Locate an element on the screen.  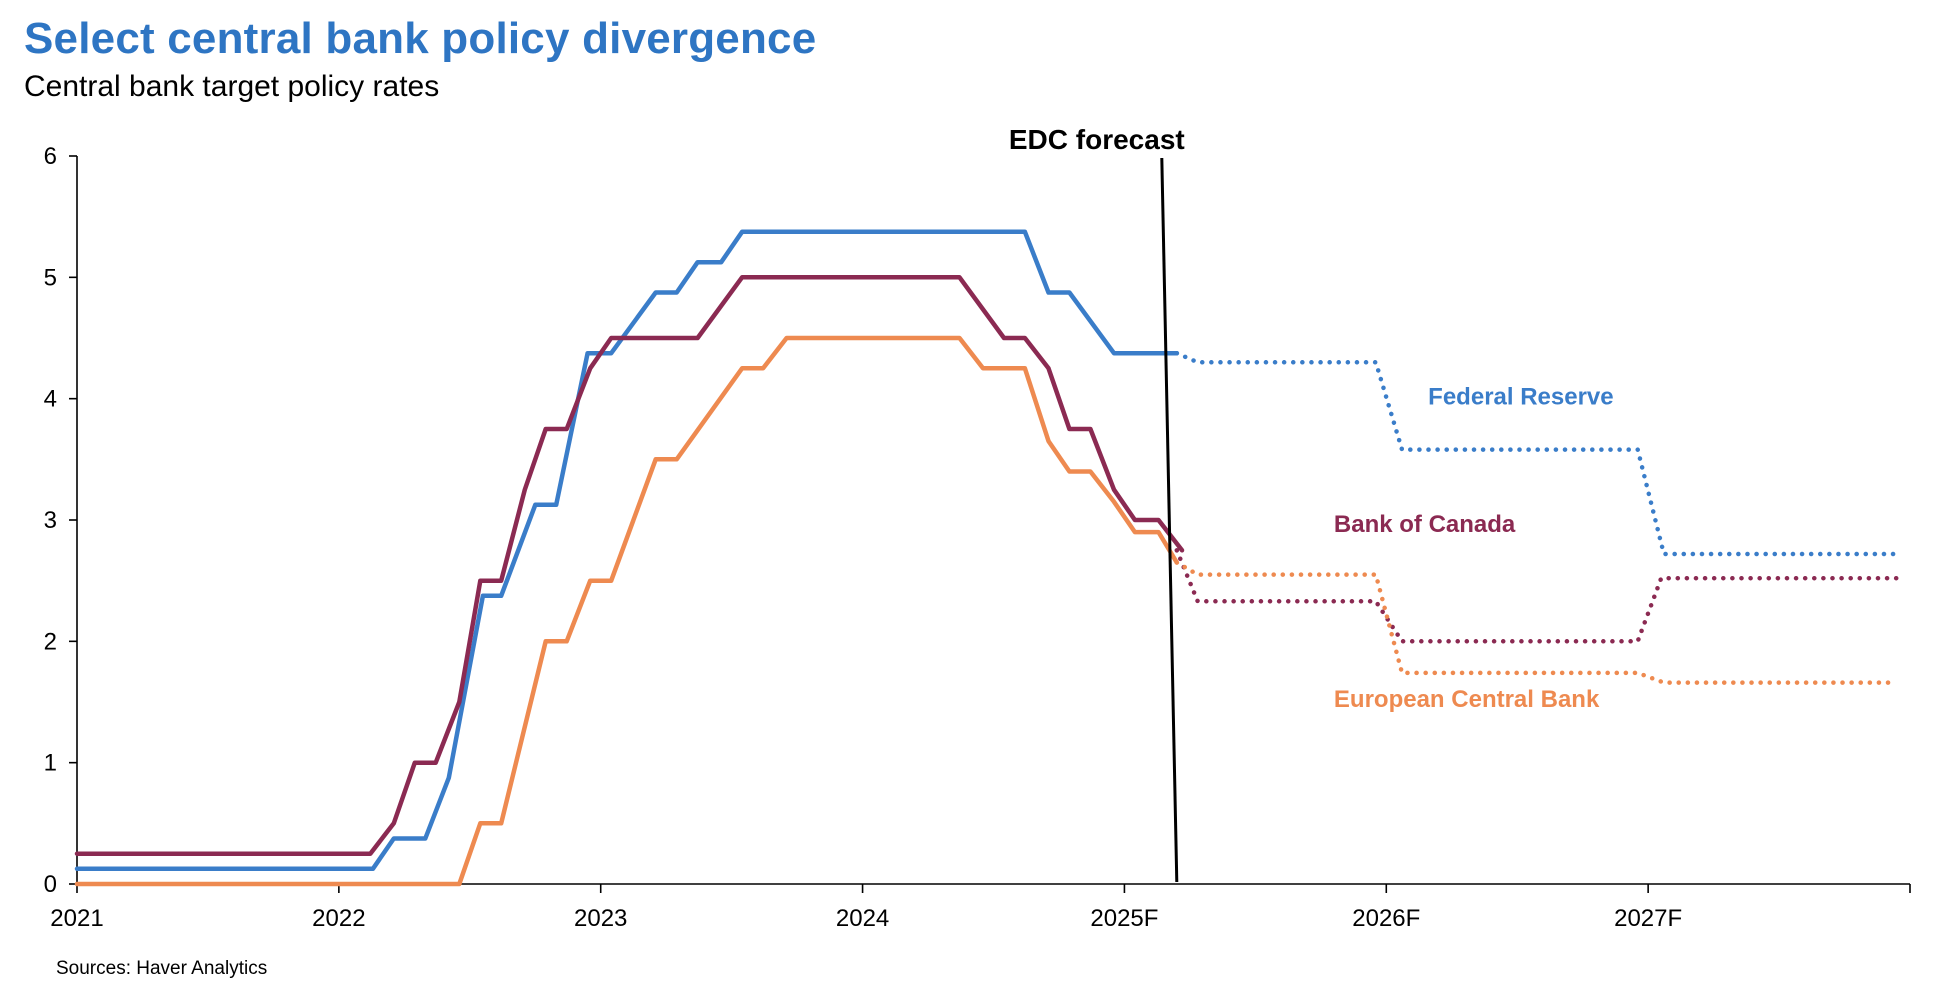
y-tick-label: 1 is located at coordinates (50, 763).